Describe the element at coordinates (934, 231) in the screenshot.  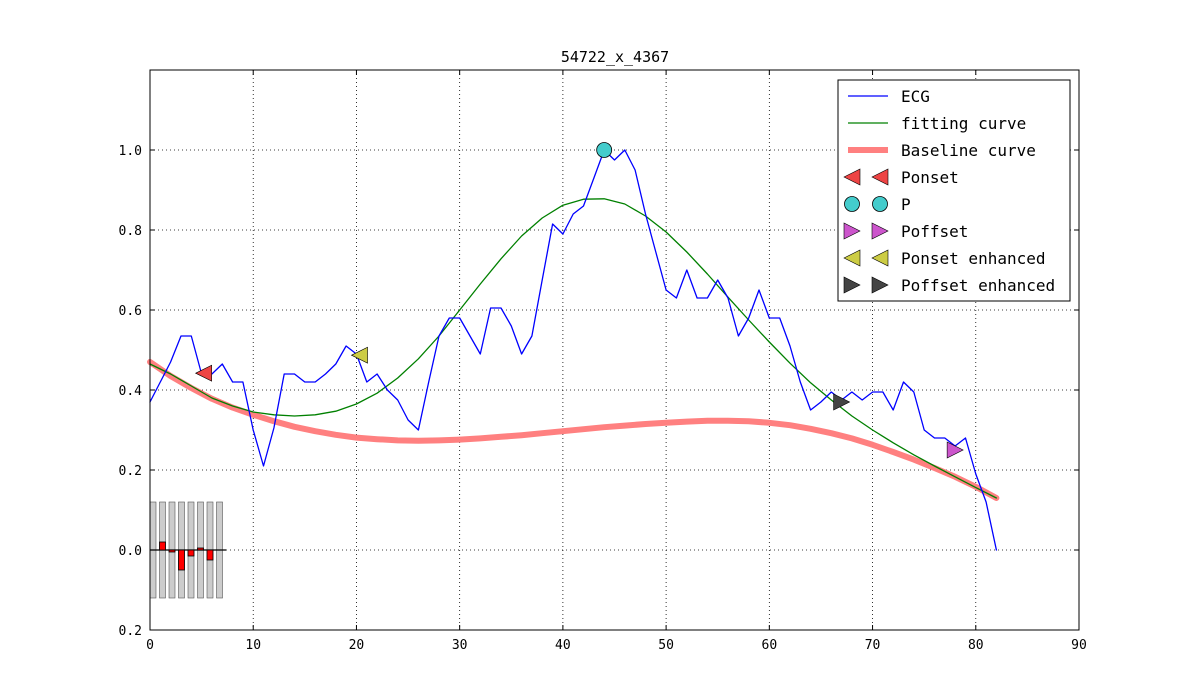
I see `legend-label-poffset: Poffset` at that location.